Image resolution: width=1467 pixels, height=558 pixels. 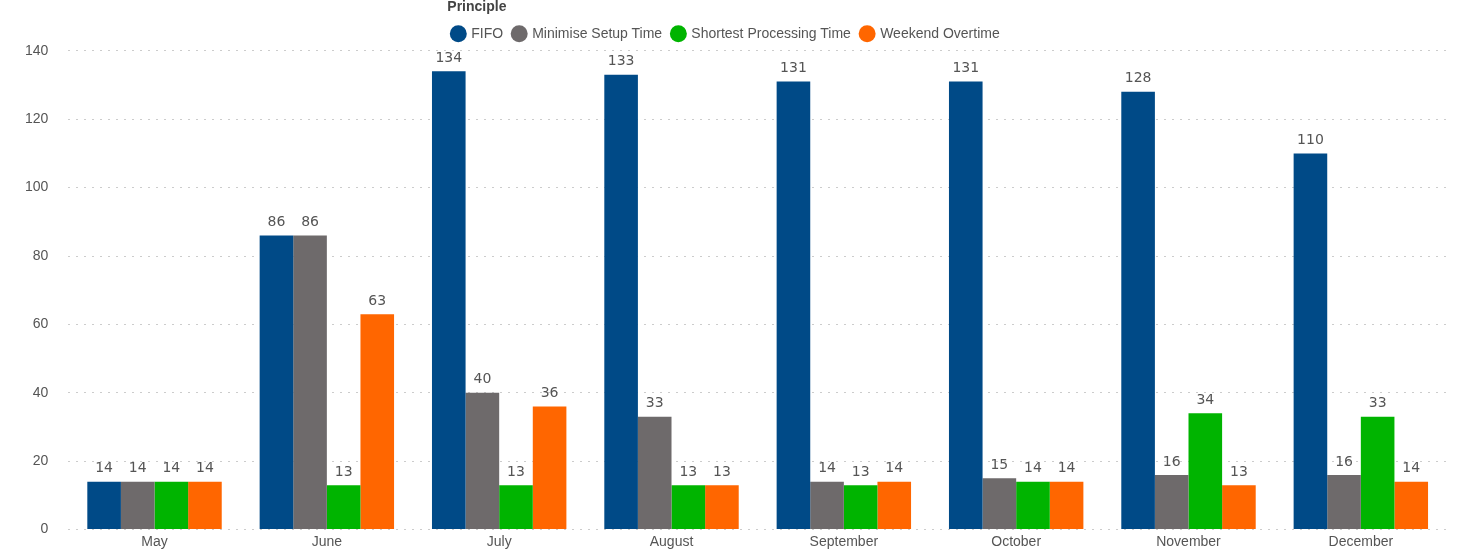 What do you see at coordinates (40, 391) in the screenshot?
I see `y-tick-label: 40` at bounding box center [40, 391].